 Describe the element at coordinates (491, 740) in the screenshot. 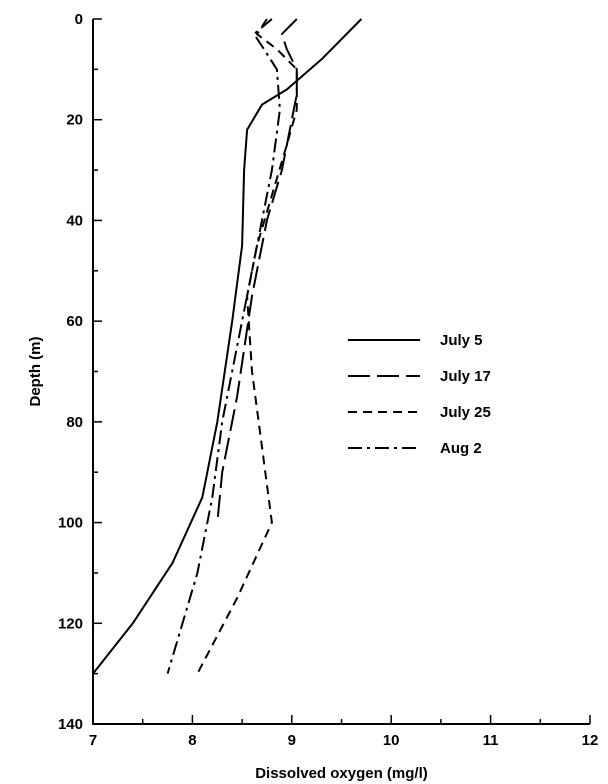

I see `x-tick-label: 11` at that location.